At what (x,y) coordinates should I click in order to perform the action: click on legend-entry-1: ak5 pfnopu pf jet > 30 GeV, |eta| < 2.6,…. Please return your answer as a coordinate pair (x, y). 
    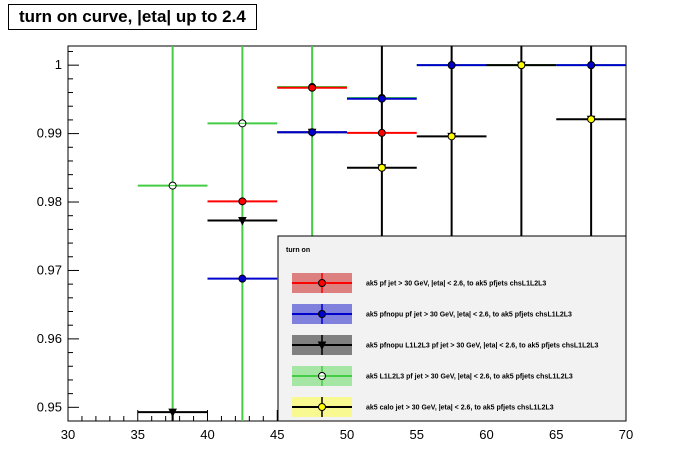
    Looking at the image, I should click on (469, 315).